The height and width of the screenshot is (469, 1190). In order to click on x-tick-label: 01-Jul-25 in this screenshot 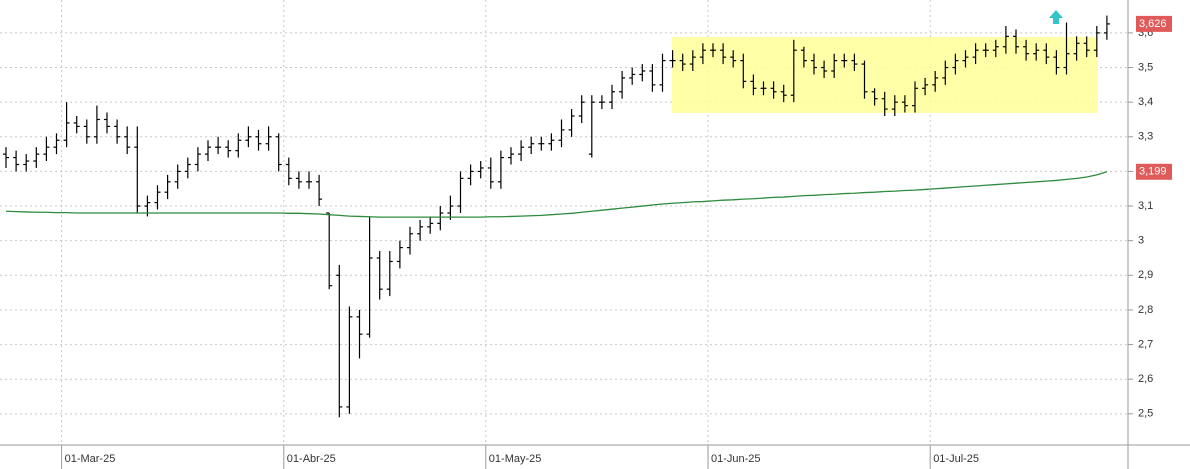, I will do `click(956, 459)`.